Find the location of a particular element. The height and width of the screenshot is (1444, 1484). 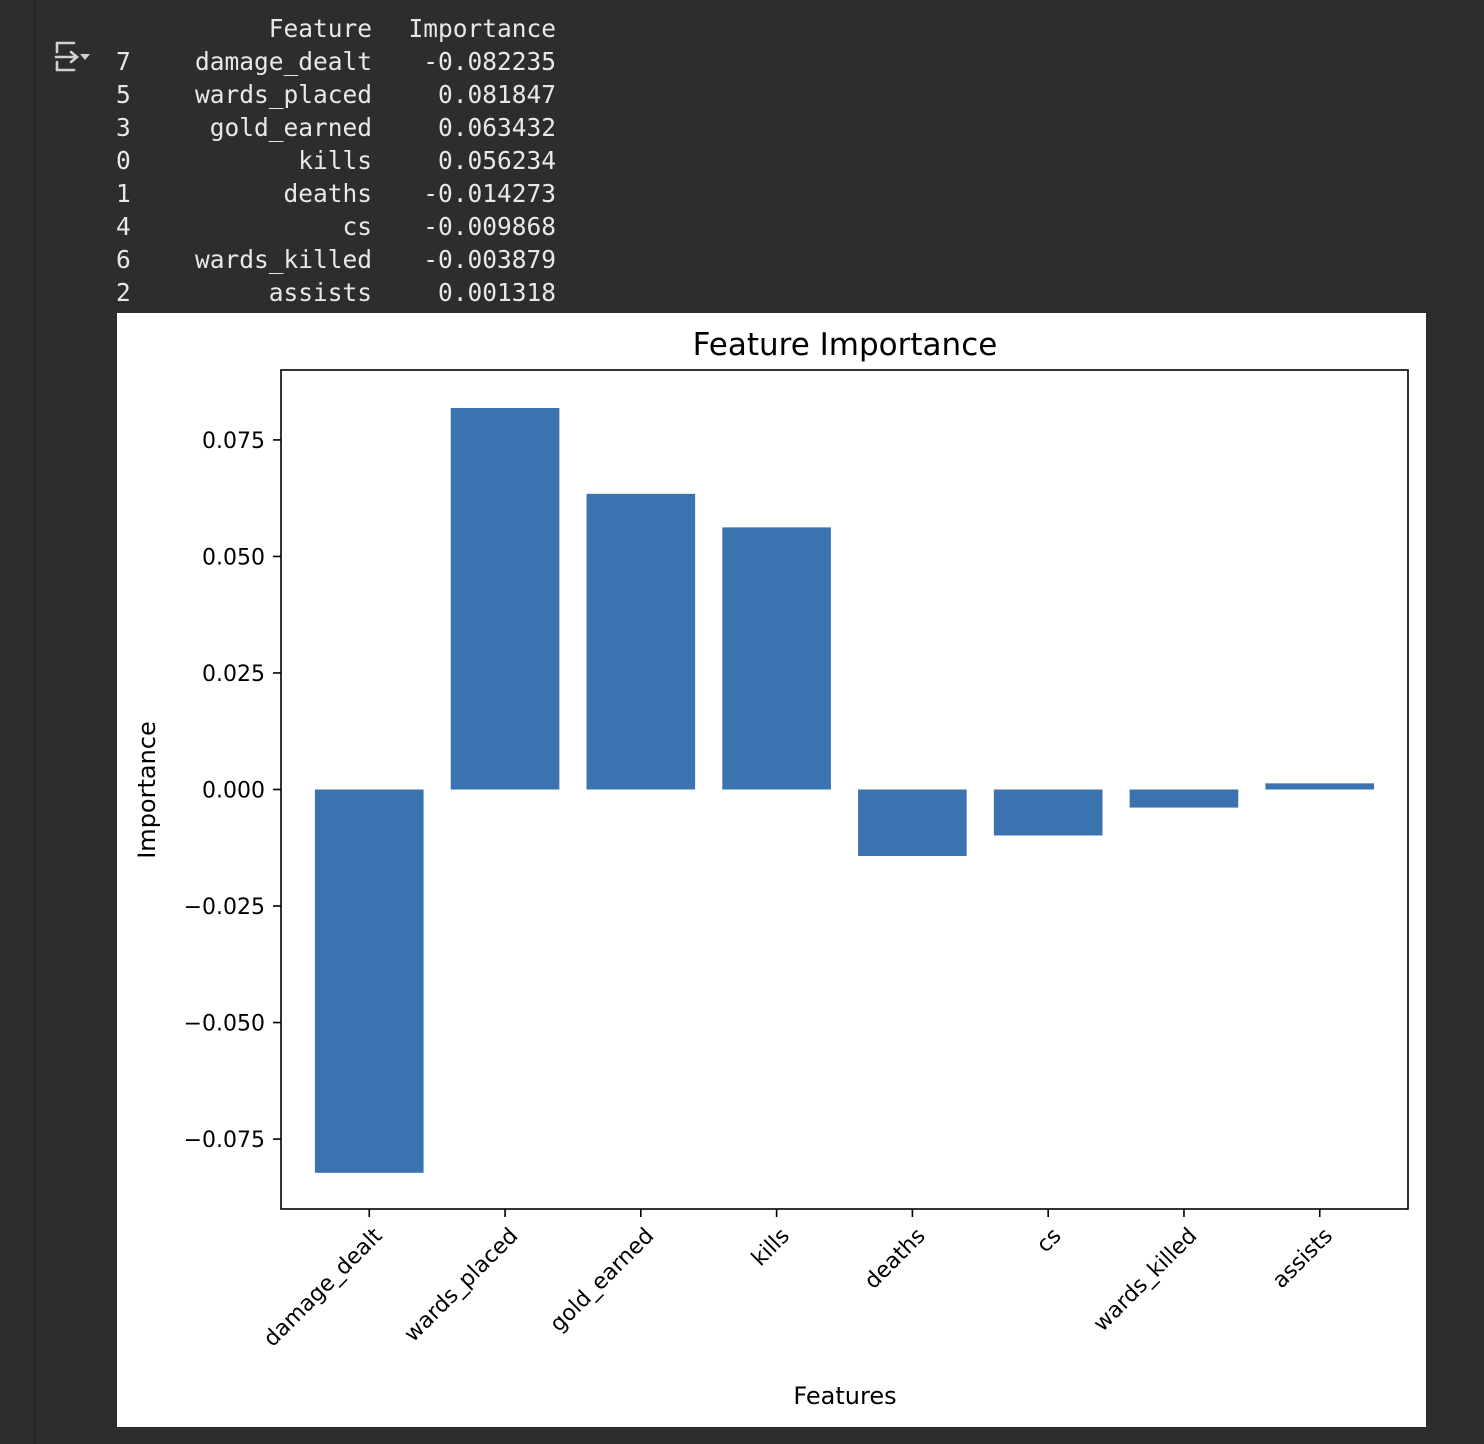

x-tick-label-gold_earned: gold_earned is located at coordinates (602, 1281).